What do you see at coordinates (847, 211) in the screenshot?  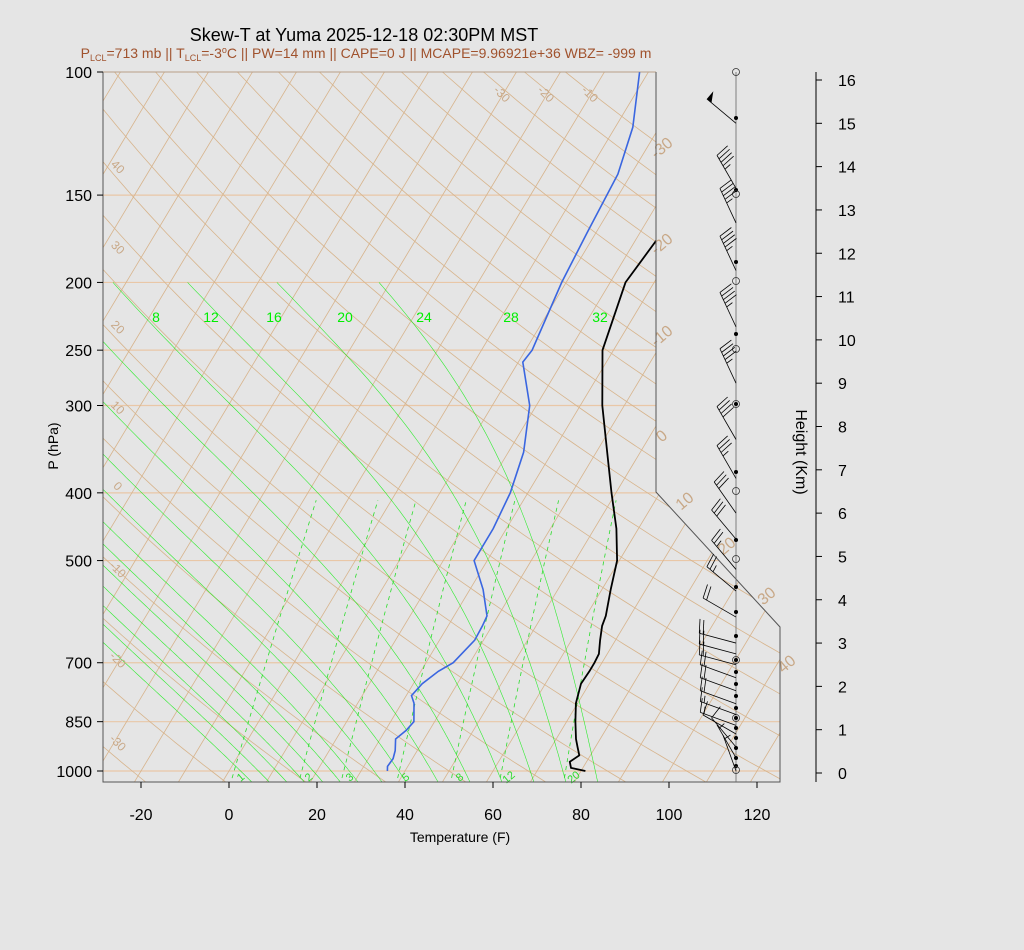 I see `height-tick-label: 13` at bounding box center [847, 211].